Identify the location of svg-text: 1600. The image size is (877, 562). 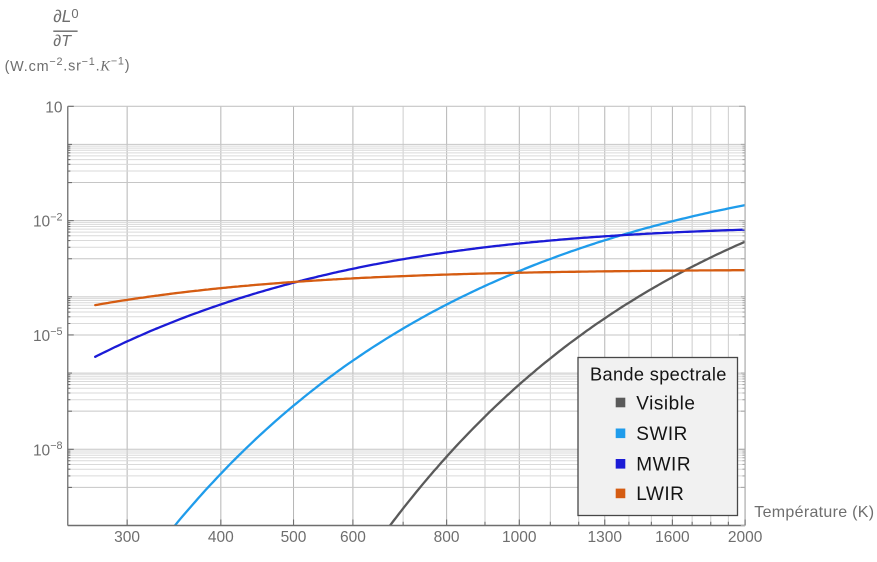
(672, 537).